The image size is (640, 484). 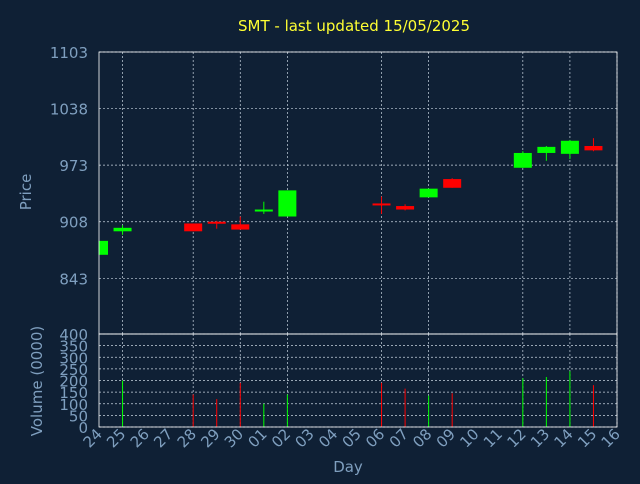 What do you see at coordinates (73, 279) in the screenshot?
I see `price-tick-label: 843` at bounding box center [73, 279].